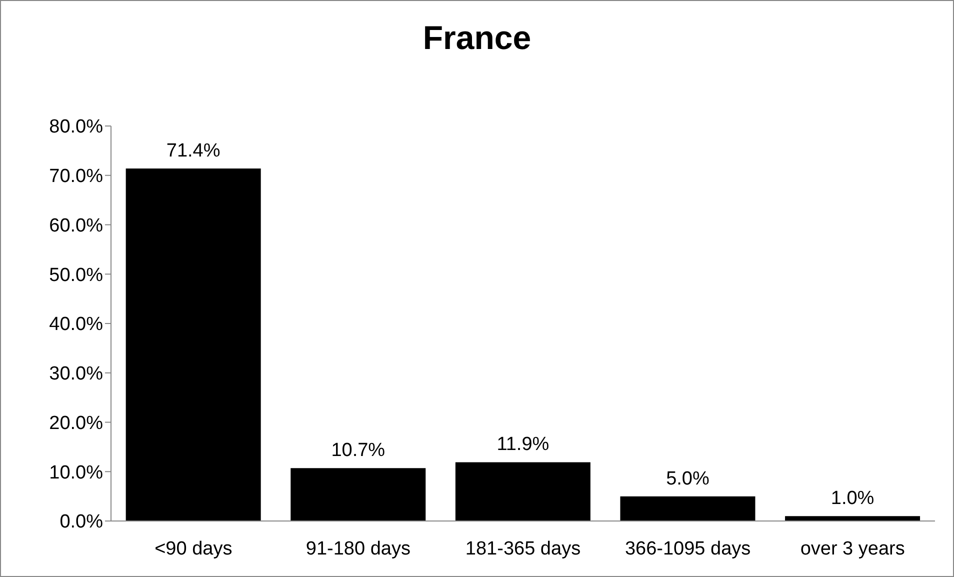  Describe the element at coordinates (687, 549) in the screenshot. I see `x-tick-label: 366-1095 days` at that location.